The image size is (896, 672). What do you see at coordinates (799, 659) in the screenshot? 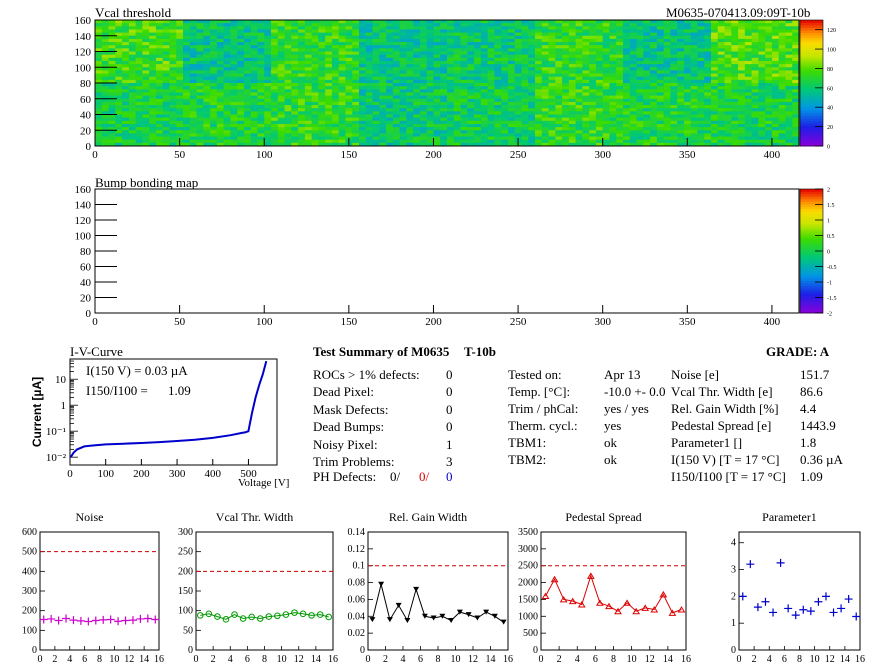
I see `roc-x-tick-label: 8` at bounding box center [799, 659].